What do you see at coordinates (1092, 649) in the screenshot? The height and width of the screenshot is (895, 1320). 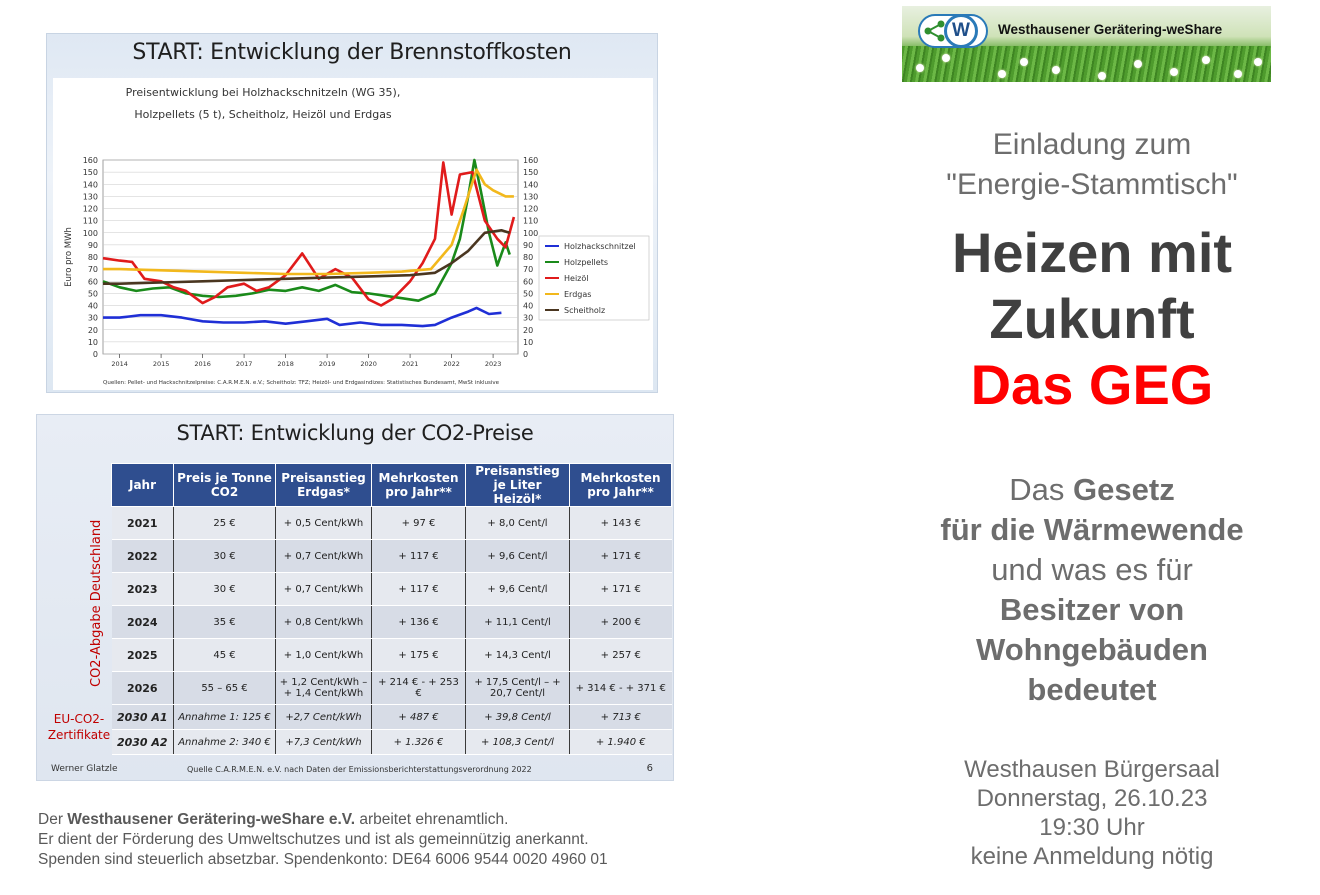 I see `subtitle-line5: Wohngebäuden` at bounding box center [1092, 649].